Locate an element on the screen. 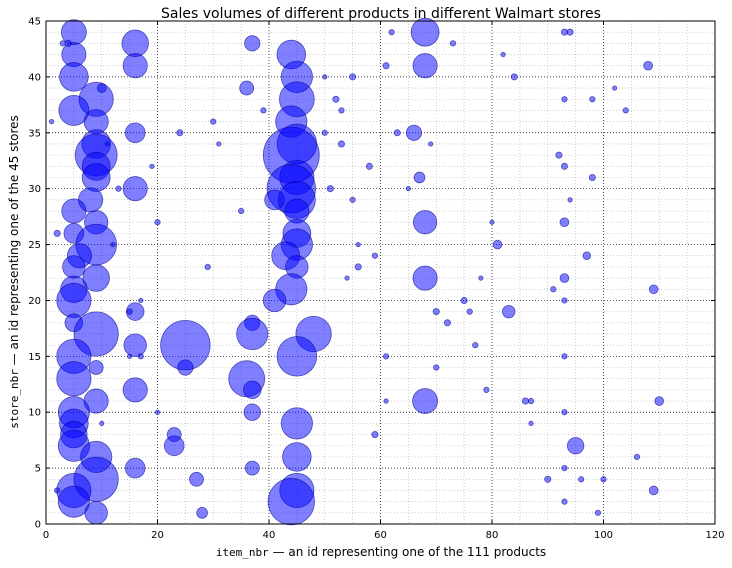 The height and width of the screenshot is (568, 732). x-tick-label: 100 is located at coordinates (603, 535).